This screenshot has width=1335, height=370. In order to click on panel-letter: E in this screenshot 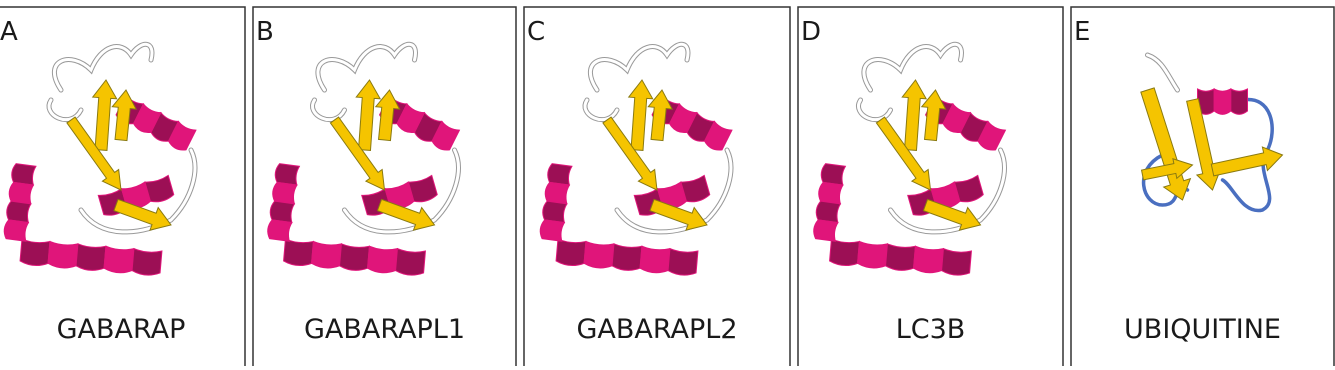, I will do `click(1082, 32)`.